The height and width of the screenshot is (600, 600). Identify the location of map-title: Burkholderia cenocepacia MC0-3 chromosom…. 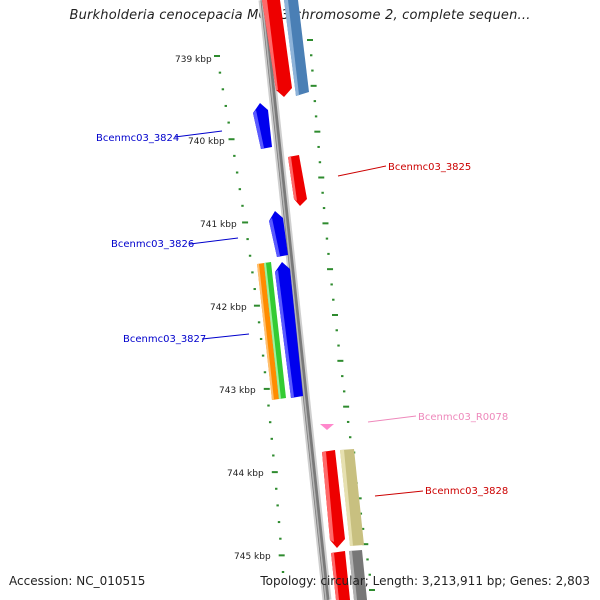
(300, 15).